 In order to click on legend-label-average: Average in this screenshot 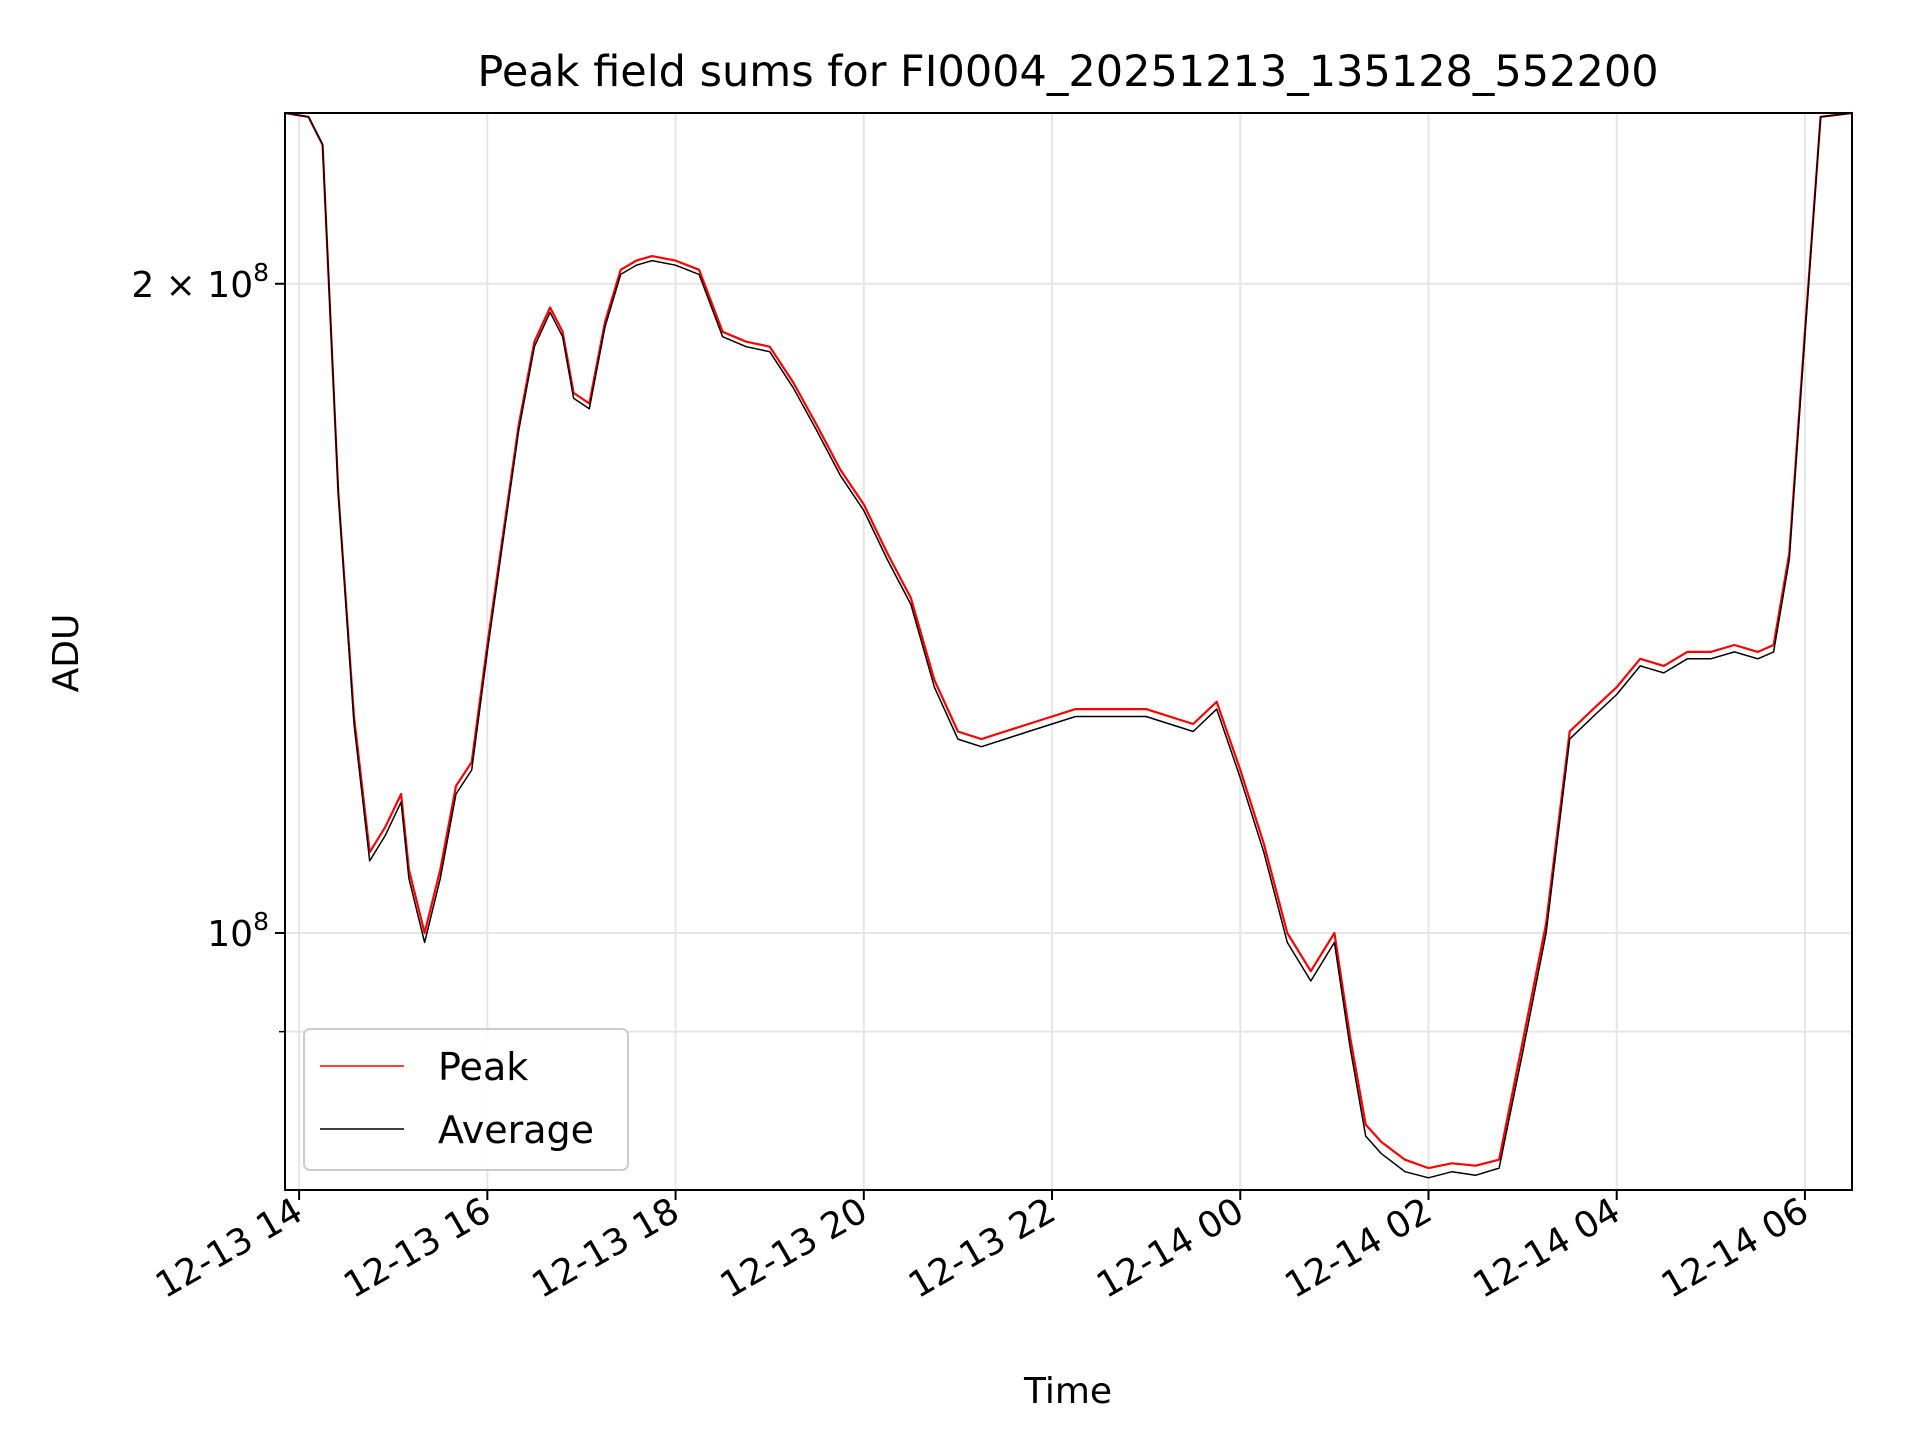, I will do `click(516, 1130)`.